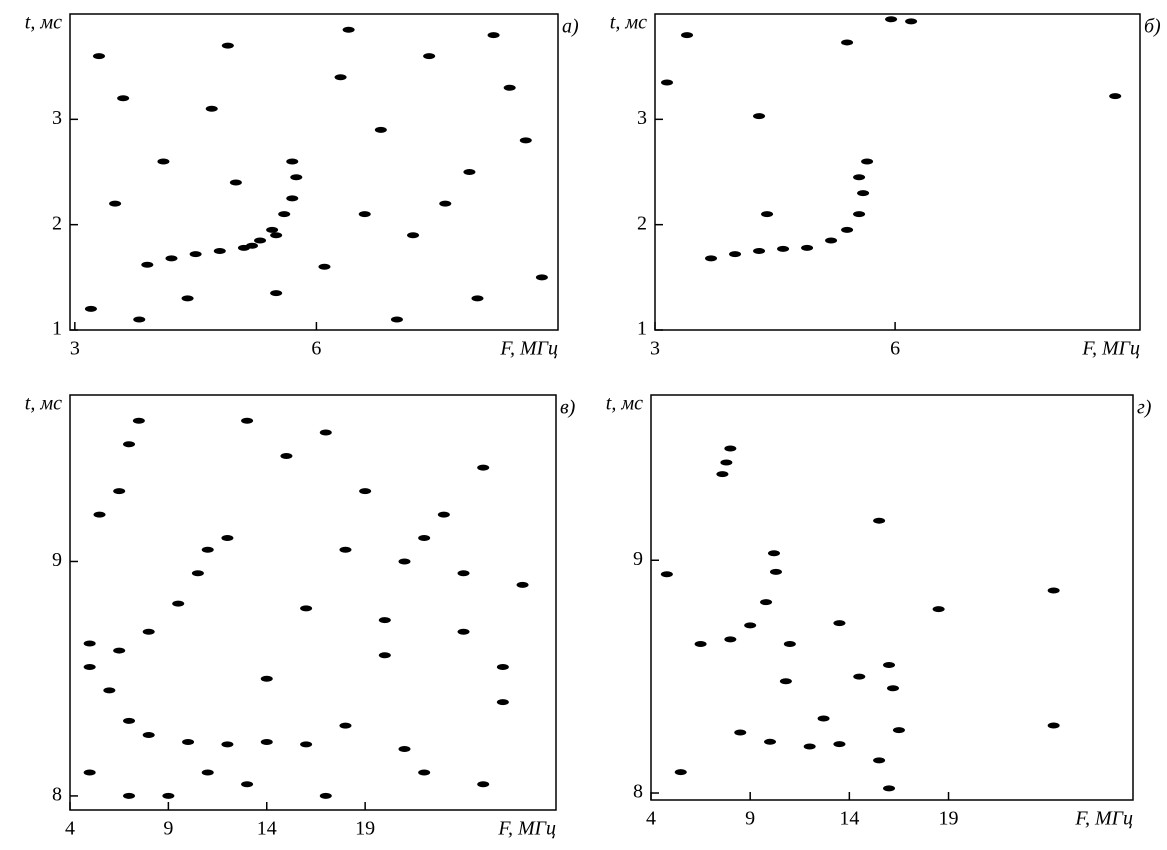  Describe the element at coordinates (568, 408) in the screenshot. I see `panel-label: в)` at that location.